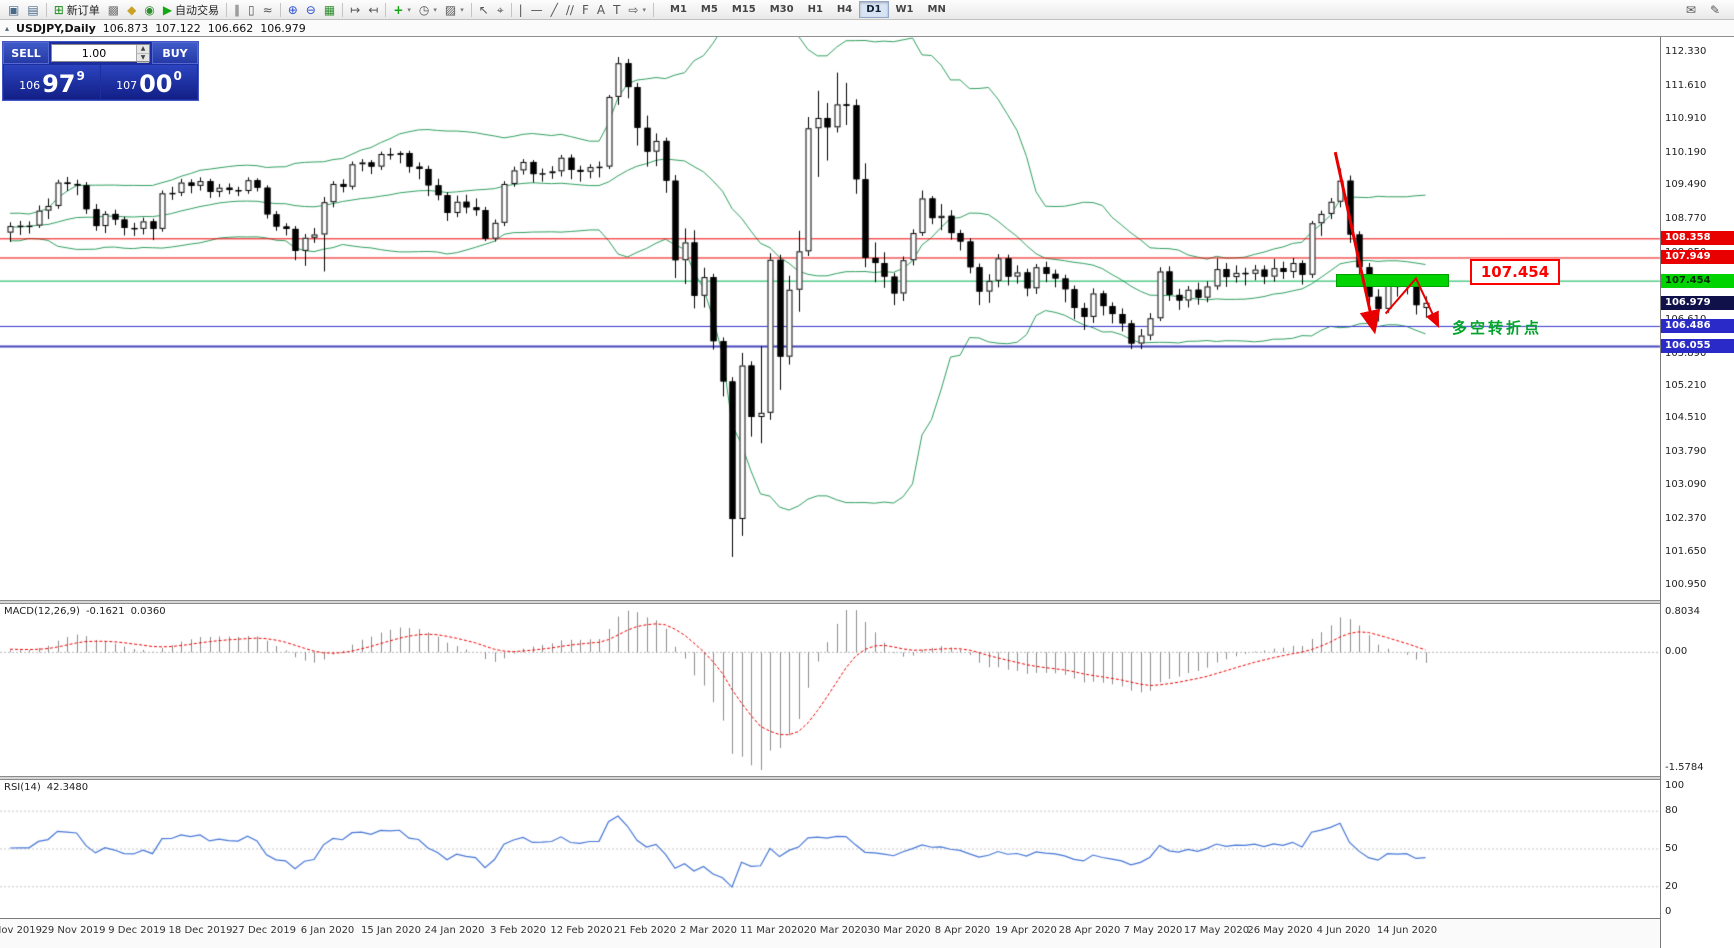  Describe the element at coordinates (175, 53) in the screenshot. I see `buy-button: BUY` at that location.